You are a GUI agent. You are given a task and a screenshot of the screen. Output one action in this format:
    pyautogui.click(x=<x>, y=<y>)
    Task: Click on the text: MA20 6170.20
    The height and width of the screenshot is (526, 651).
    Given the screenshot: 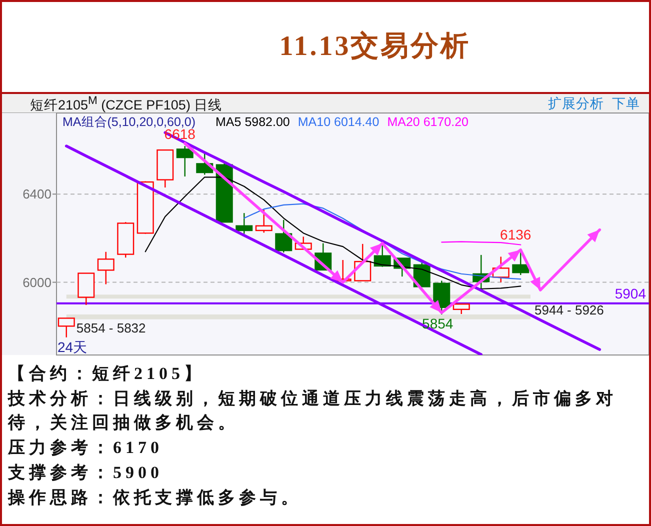 What is the action you would take?
    pyautogui.click(x=428, y=122)
    